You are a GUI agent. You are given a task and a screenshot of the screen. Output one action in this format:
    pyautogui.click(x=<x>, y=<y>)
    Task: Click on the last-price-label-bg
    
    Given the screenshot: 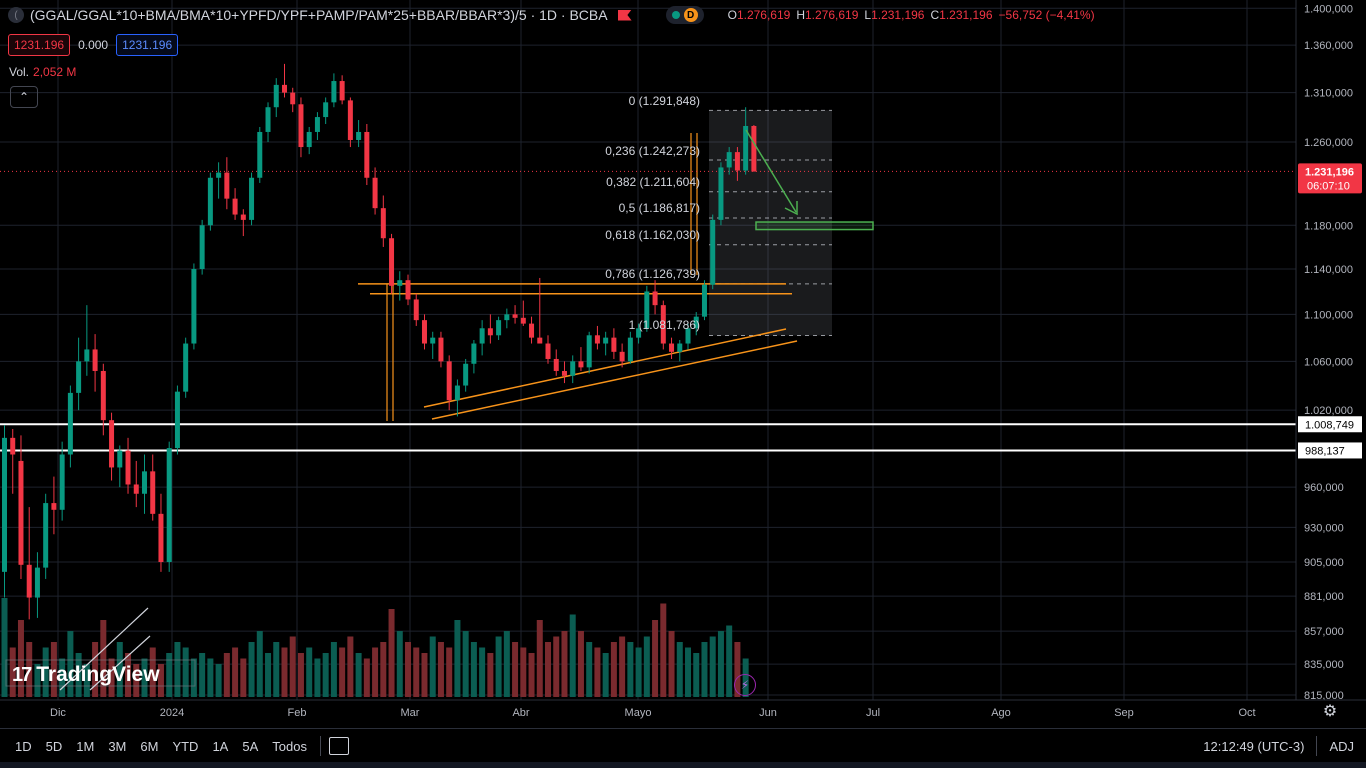 What is the action you would take?
    pyautogui.click(x=1330, y=178)
    